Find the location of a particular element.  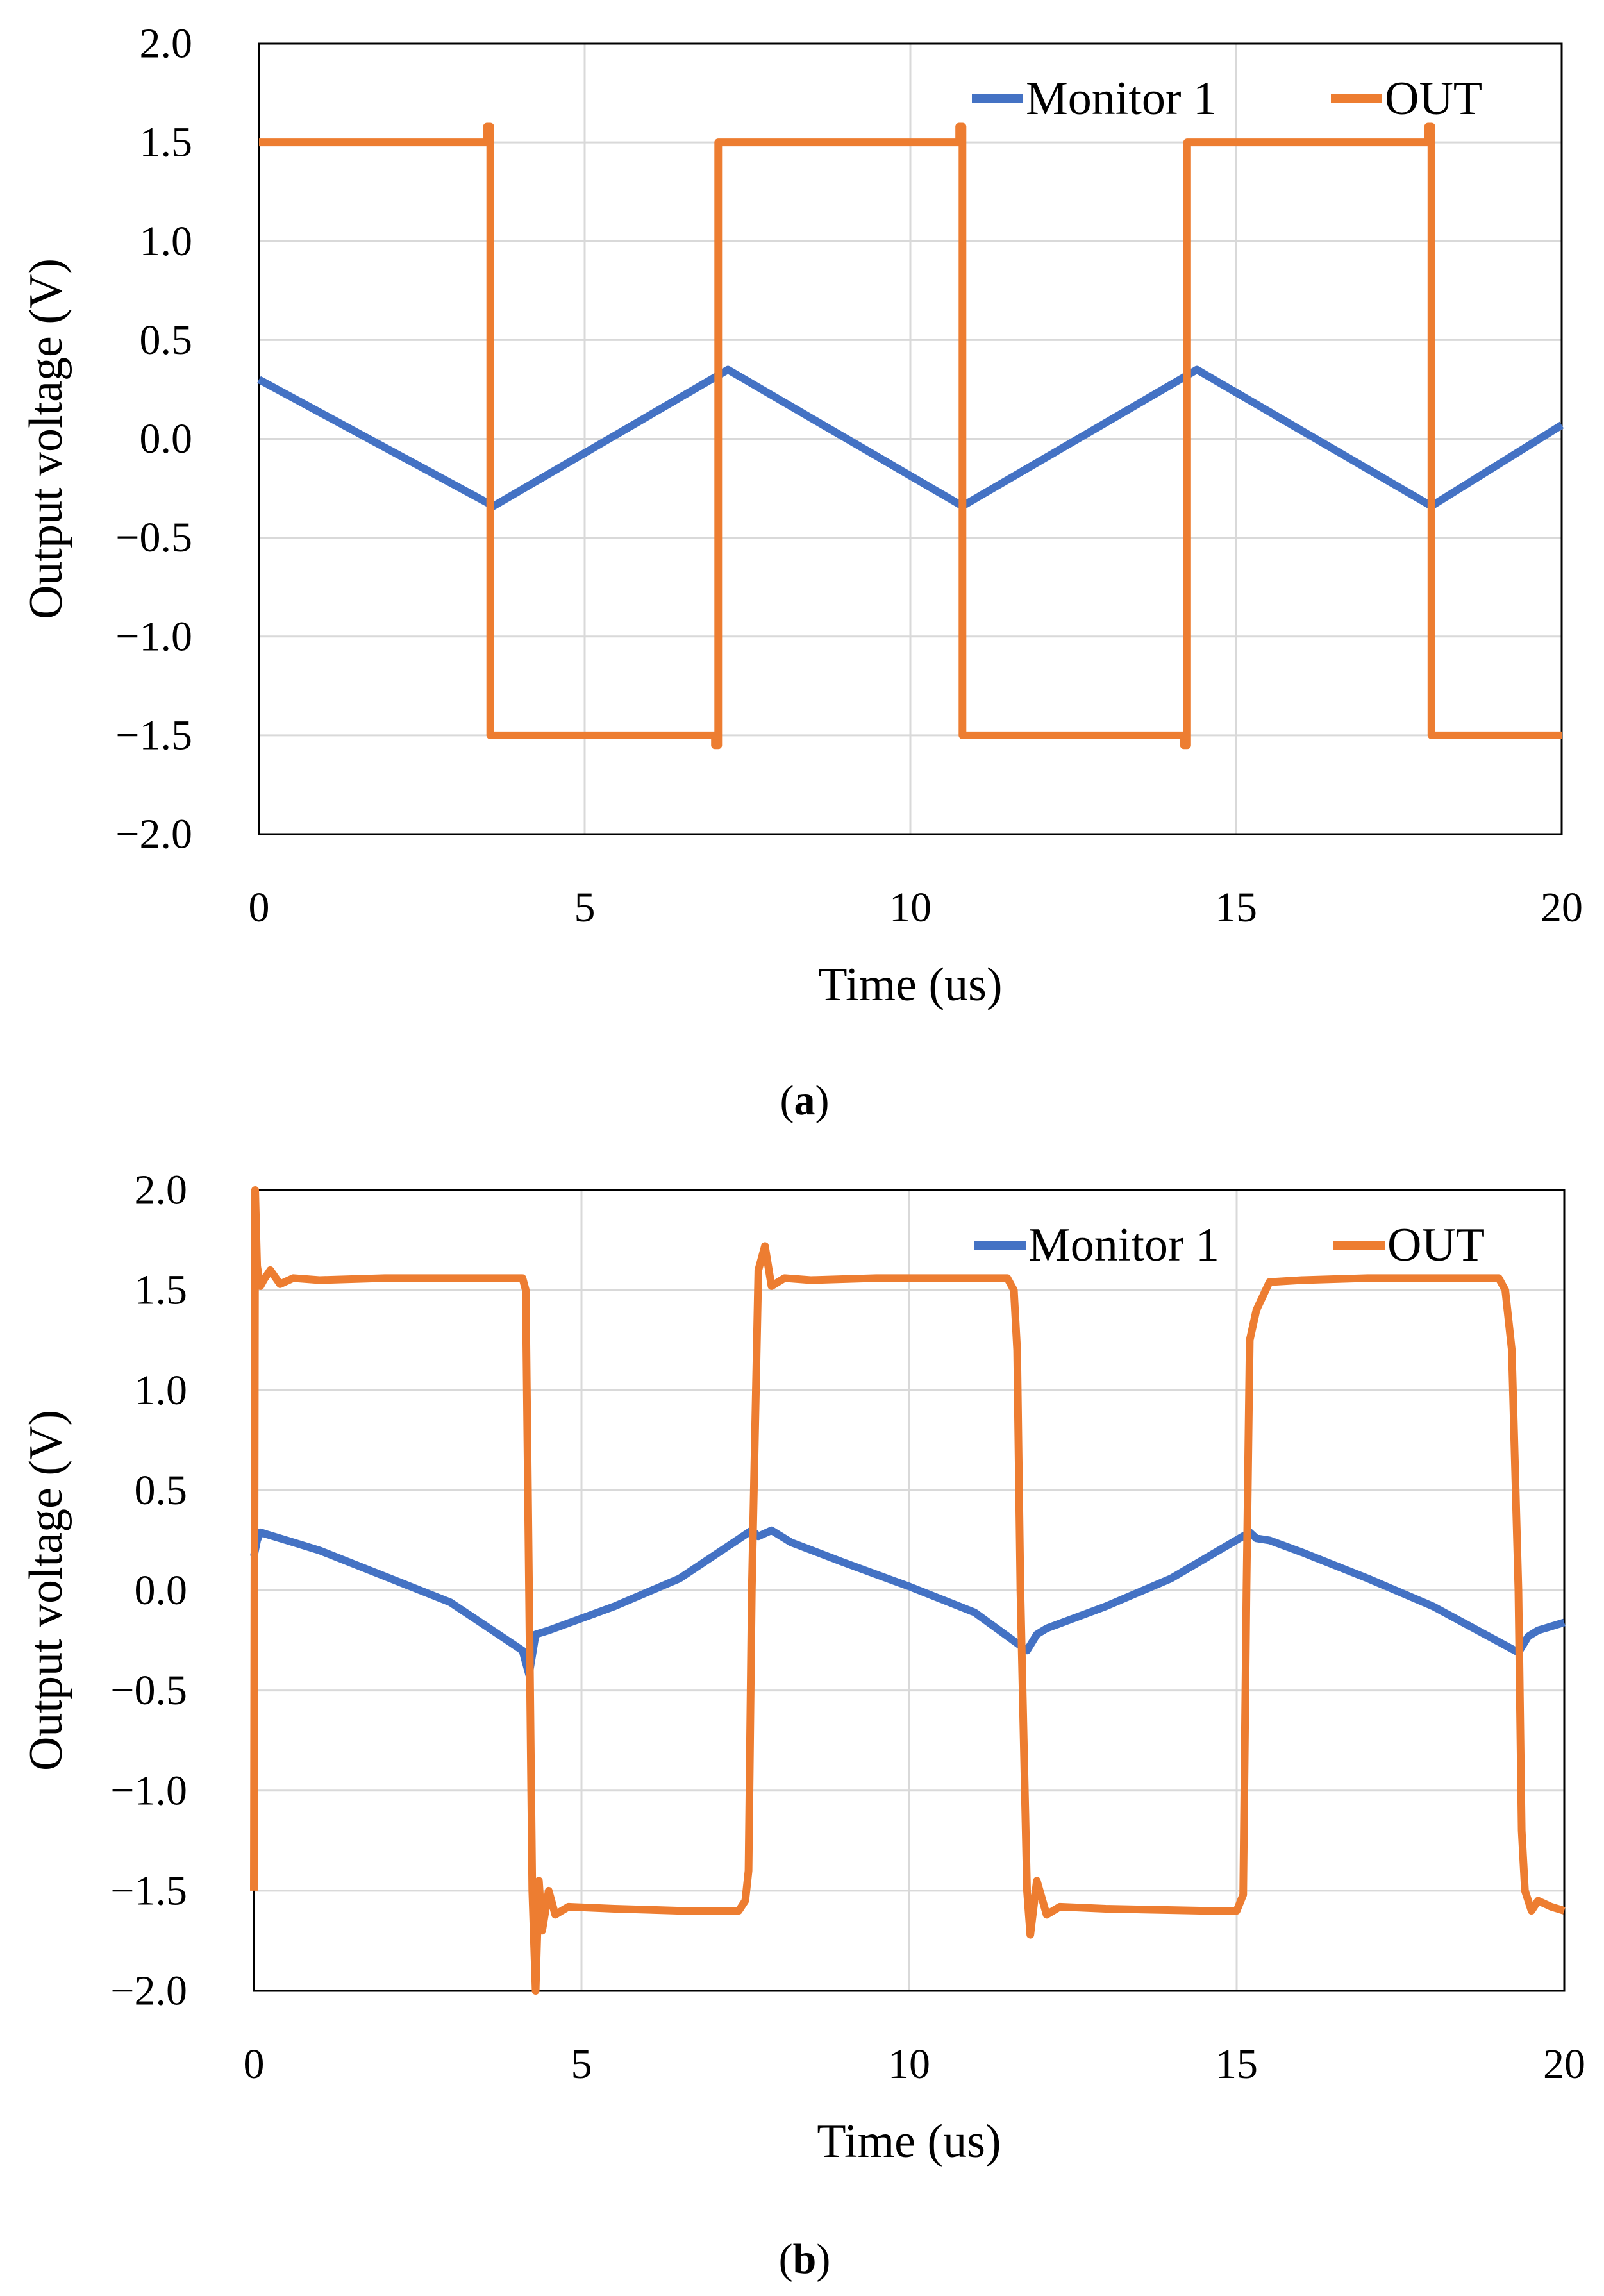

panel-a-caption-letter: a is located at coordinates (804, 1100).